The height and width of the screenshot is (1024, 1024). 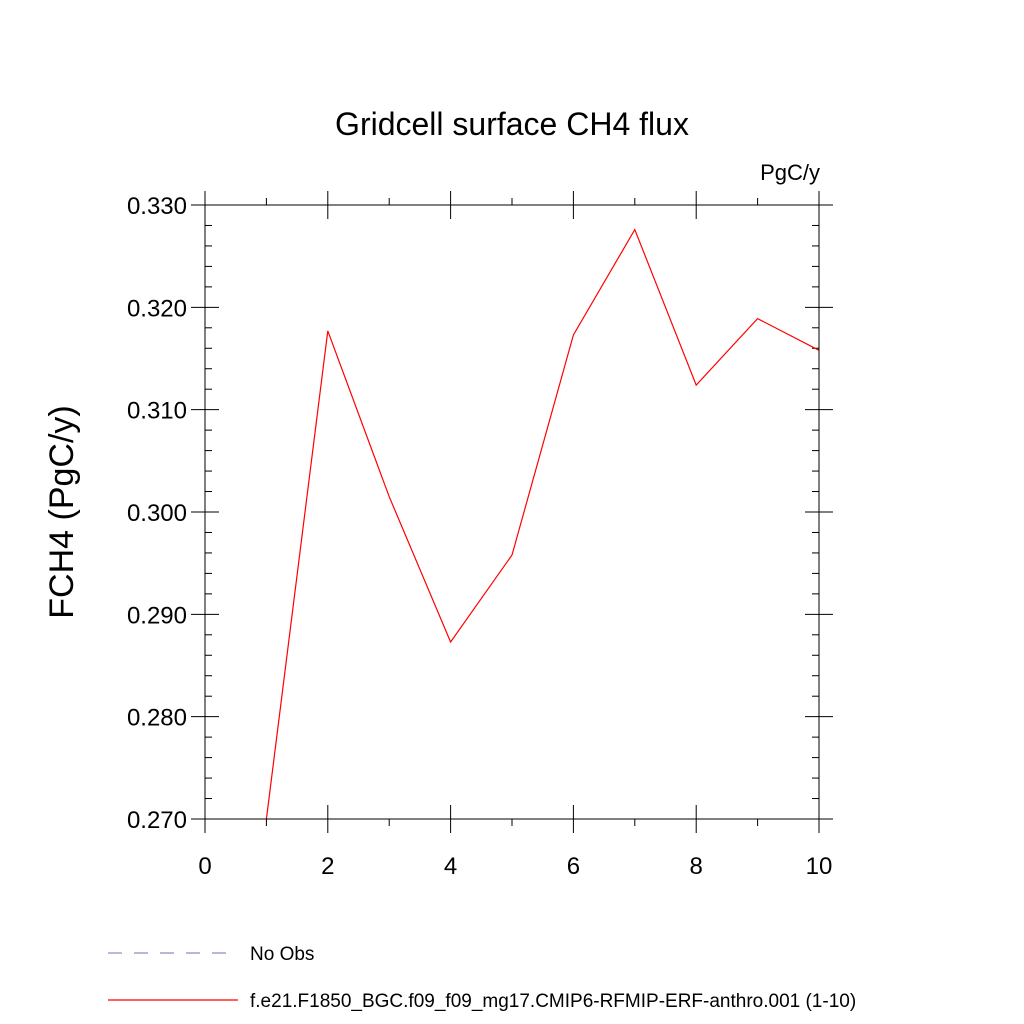 What do you see at coordinates (157, 206) in the screenshot?
I see `y-tick-label: 0.330` at bounding box center [157, 206].